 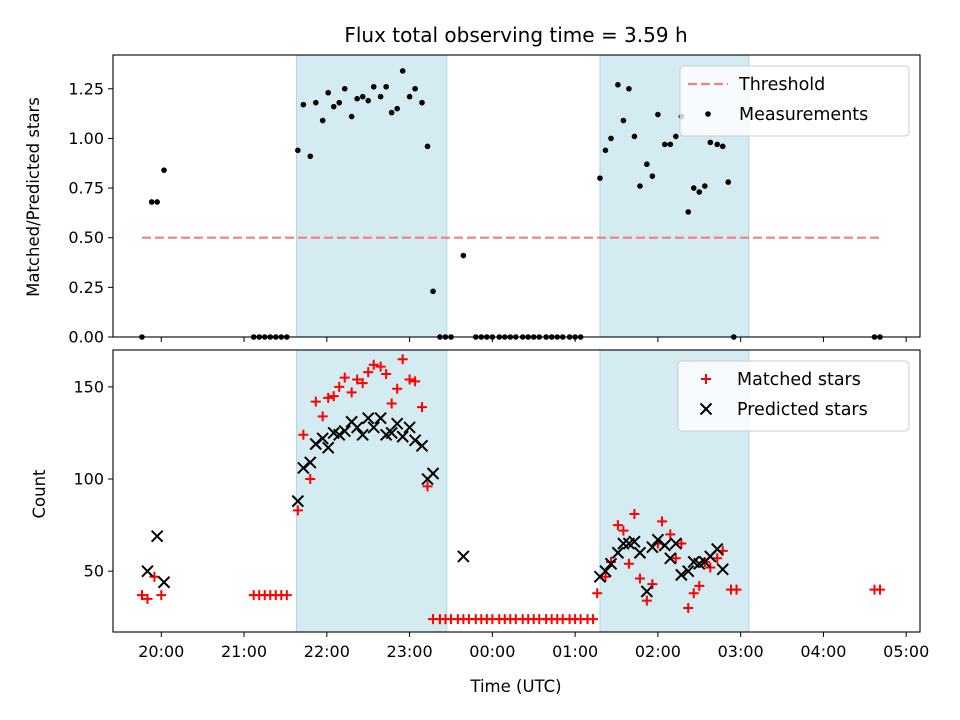 I want to click on legend-bottom: Matched stars Predicted stars, so click(x=793, y=396).